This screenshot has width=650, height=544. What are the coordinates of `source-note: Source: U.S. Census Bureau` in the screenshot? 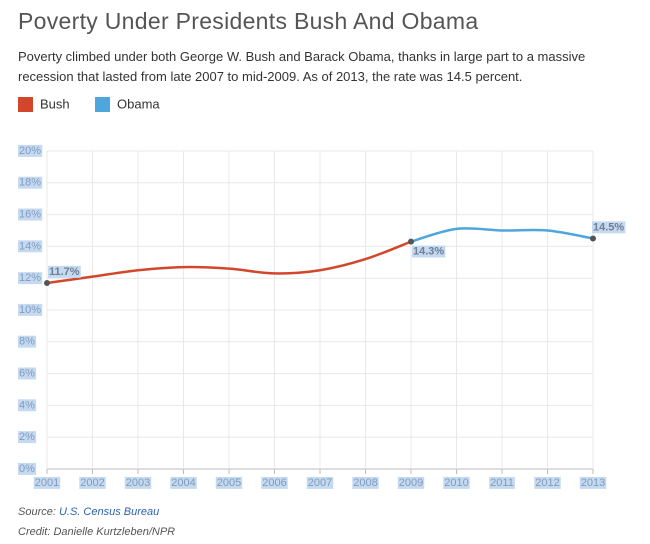 It's located at (88, 512).